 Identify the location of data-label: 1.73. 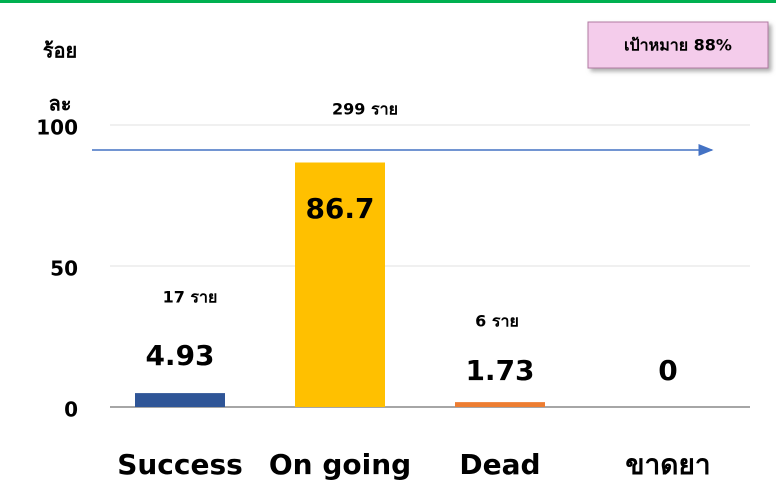
(499, 370).